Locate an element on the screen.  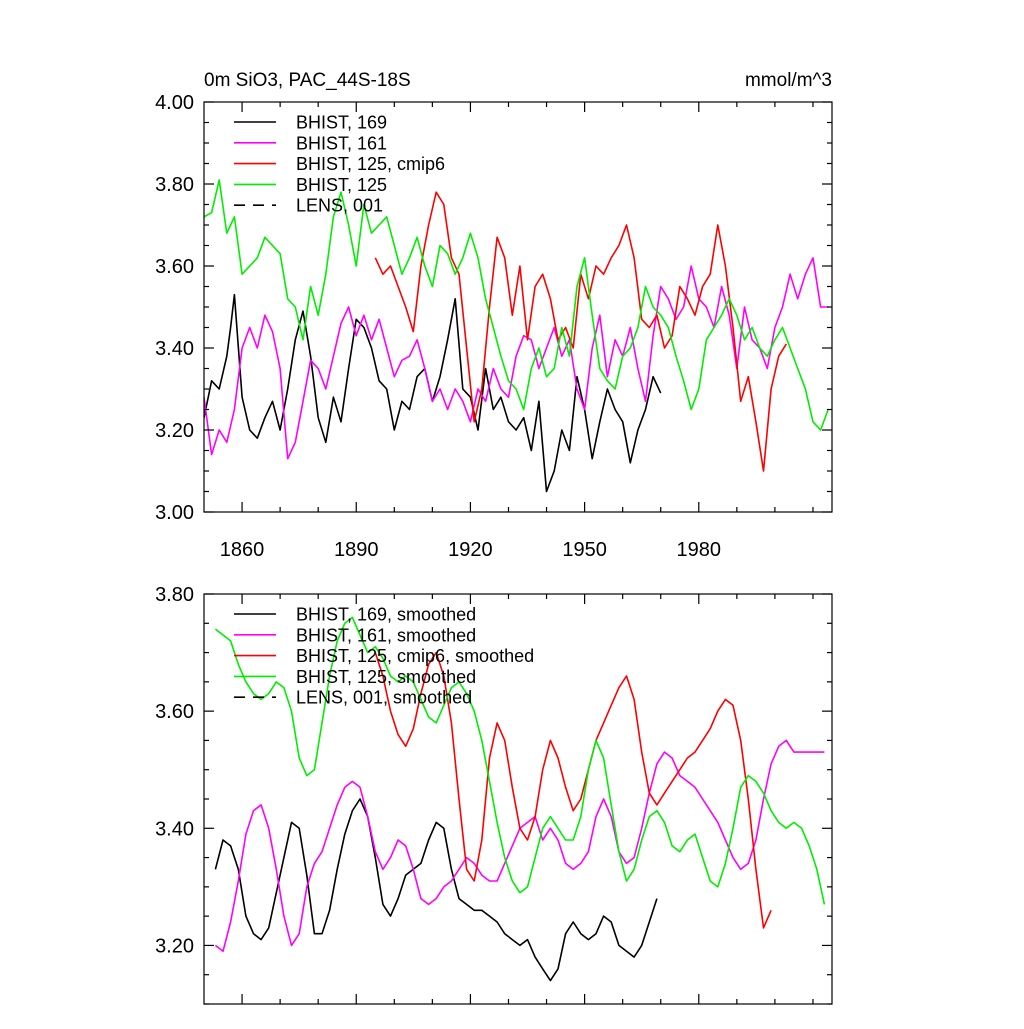
legend-label: BHIST, 169, smoothed is located at coordinates (386, 615).